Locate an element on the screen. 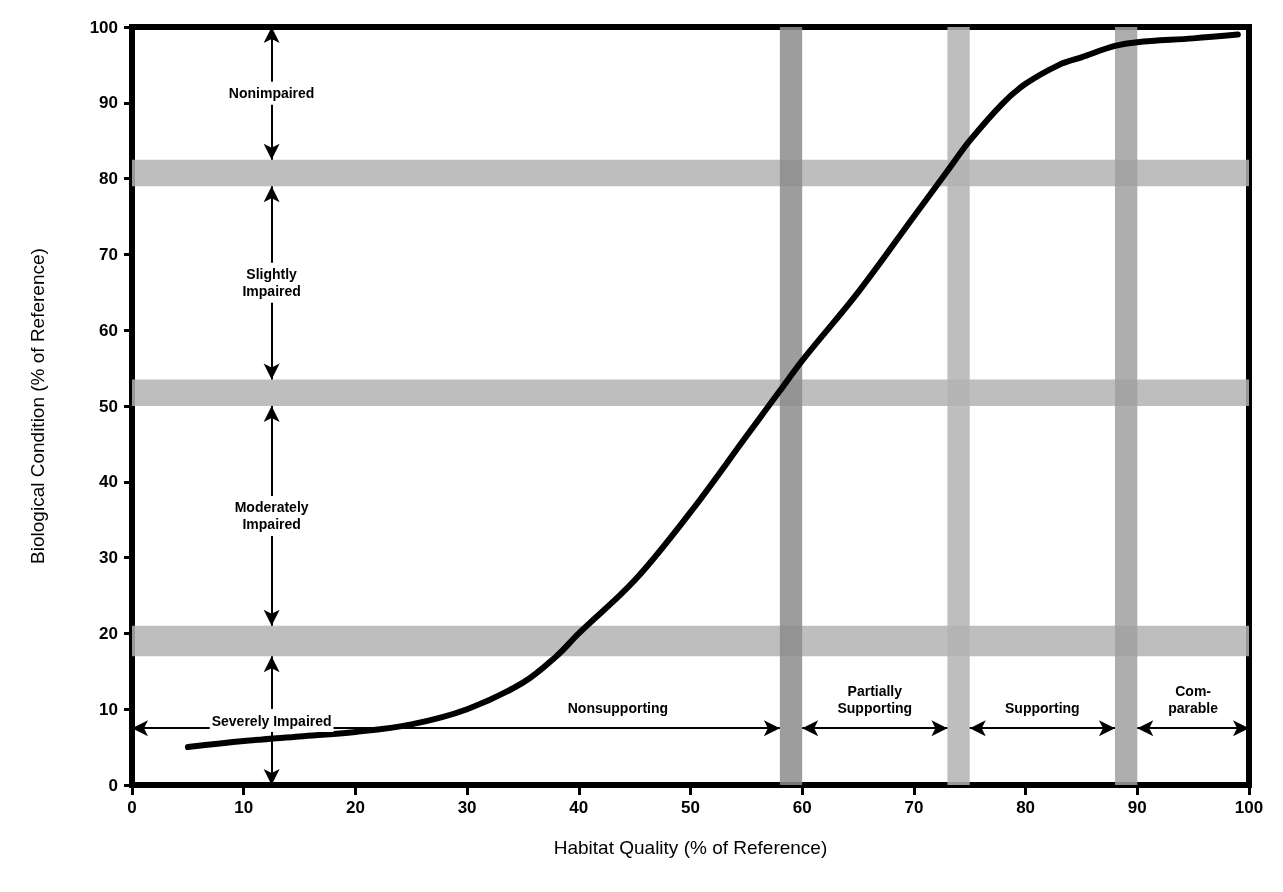  y-tick-label: 30 is located at coordinates (108, 558).